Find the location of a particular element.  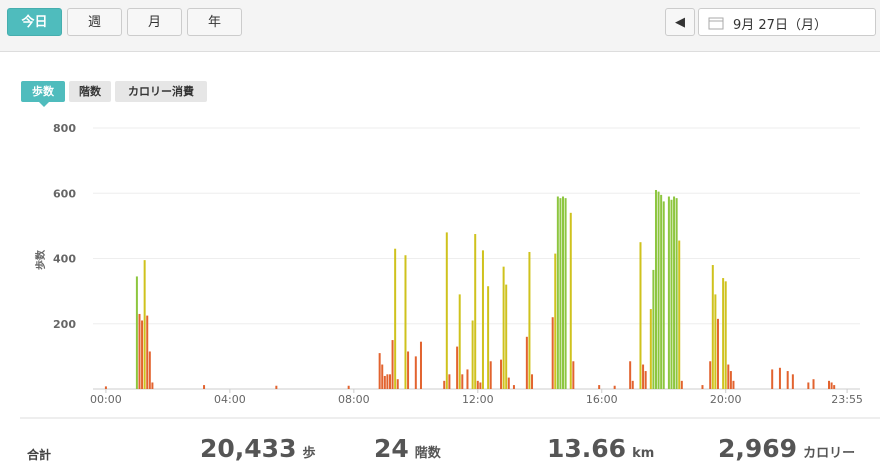

tab: 階数 is located at coordinates (90, 91).